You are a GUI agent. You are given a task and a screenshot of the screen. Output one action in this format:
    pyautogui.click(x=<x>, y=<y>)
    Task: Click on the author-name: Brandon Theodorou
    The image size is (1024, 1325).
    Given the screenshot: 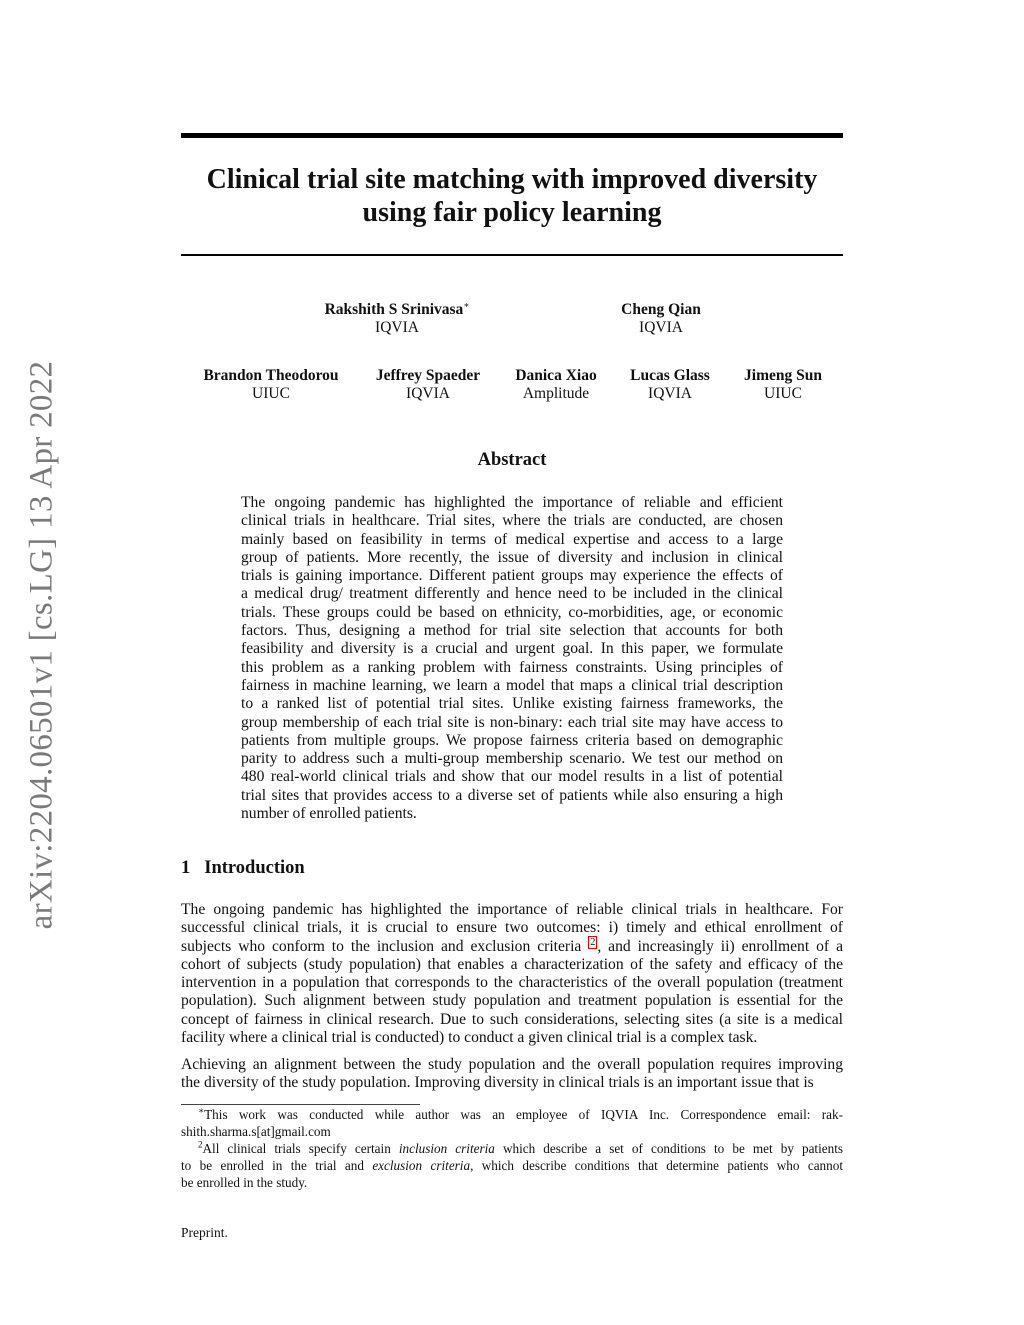 What is the action you would take?
    pyautogui.click(x=271, y=375)
    